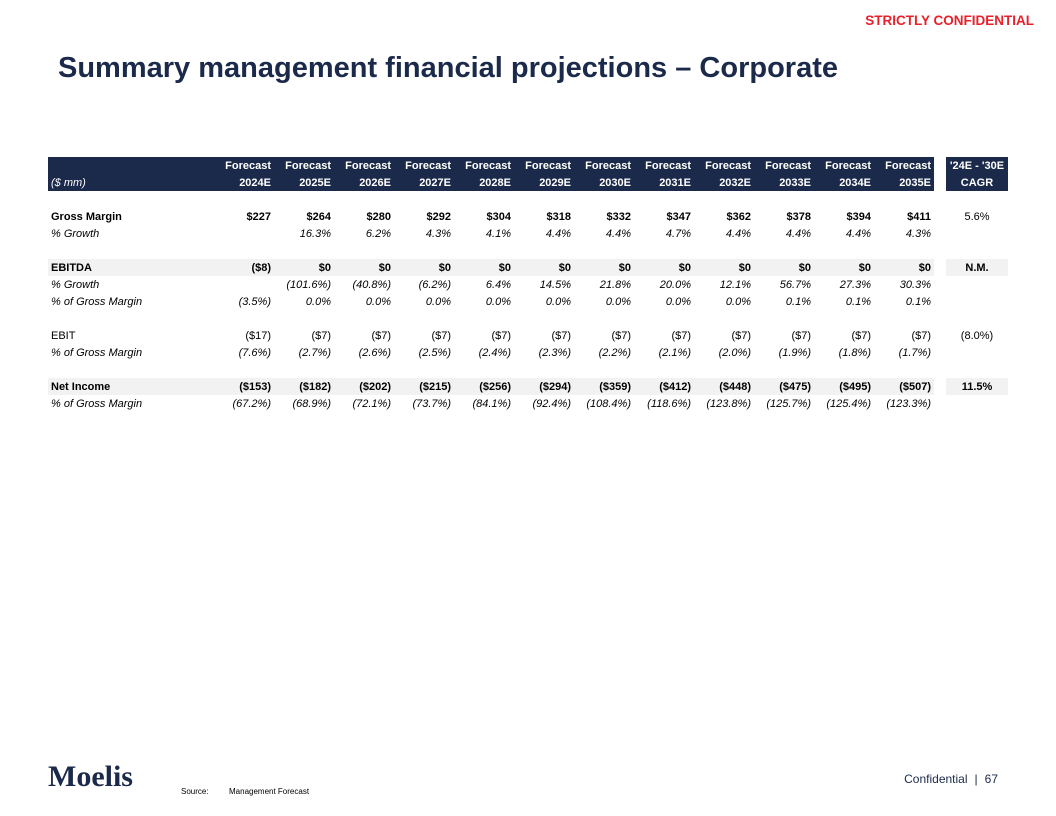  I want to click on value-cell: (2.7%), so click(314, 352).